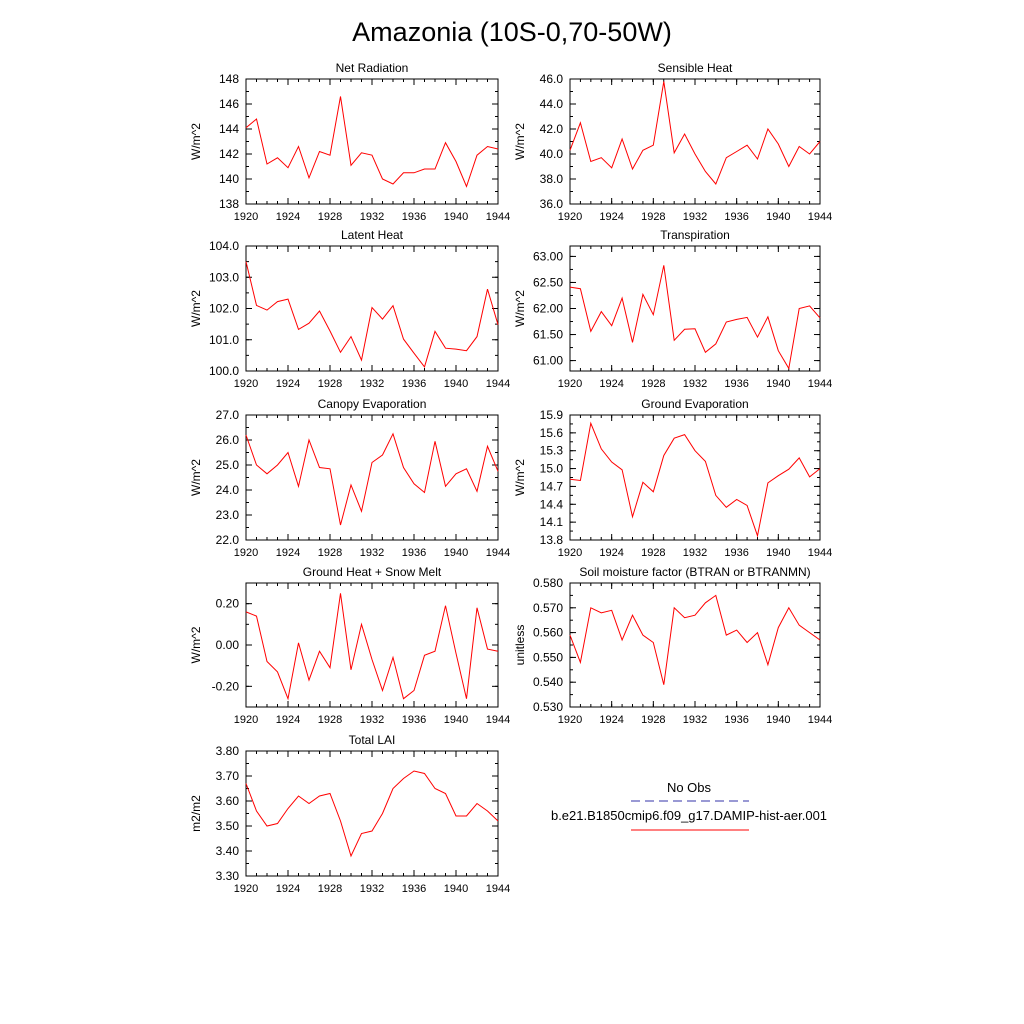 This screenshot has width=1024, height=1024. I want to click on y-tick-label: 13.8, so click(552, 540).